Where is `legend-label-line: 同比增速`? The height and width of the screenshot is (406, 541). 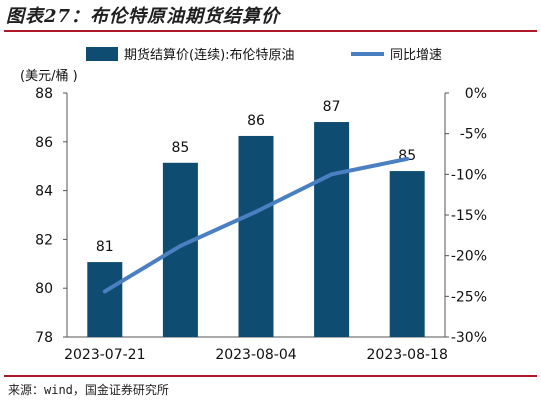
legend-label-line: 同比增速 is located at coordinates (416, 55).